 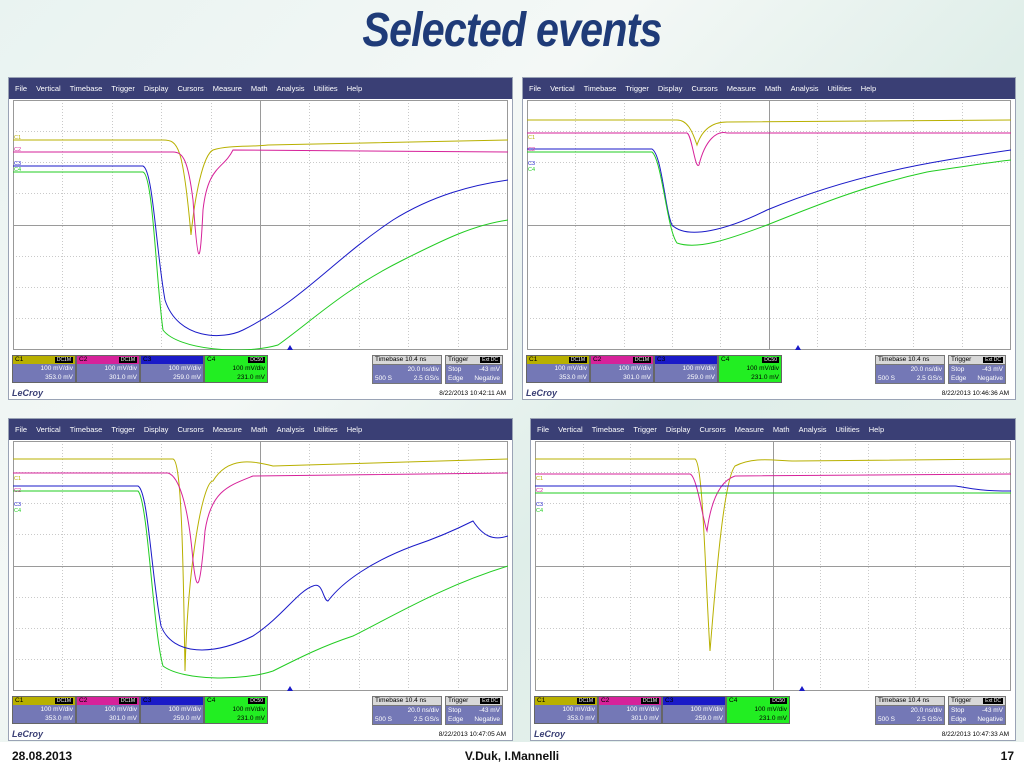 What do you see at coordinates (769, 190) in the screenshot?
I see `trace-c3` at bounding box center [769, 190].